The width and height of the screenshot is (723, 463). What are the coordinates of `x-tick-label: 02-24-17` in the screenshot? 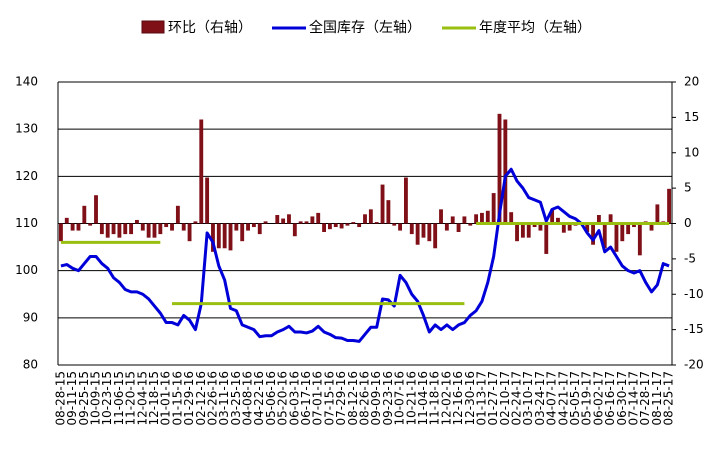 It's located at (517, 398).